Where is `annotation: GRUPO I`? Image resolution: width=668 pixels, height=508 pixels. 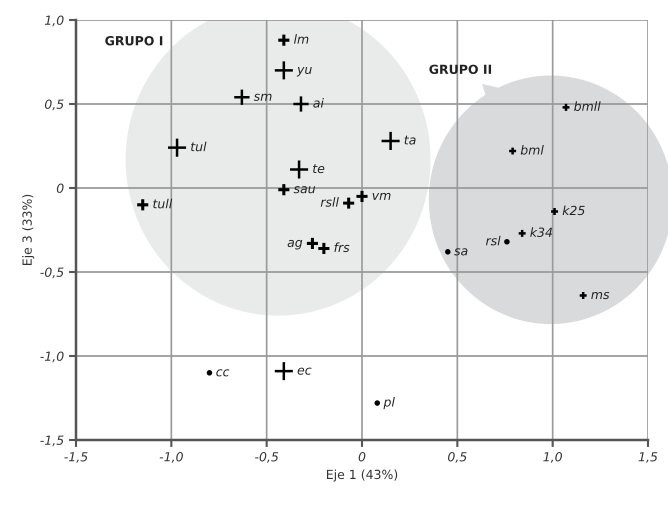 annotation: GRUPO I is located at coordinates (133, 41).